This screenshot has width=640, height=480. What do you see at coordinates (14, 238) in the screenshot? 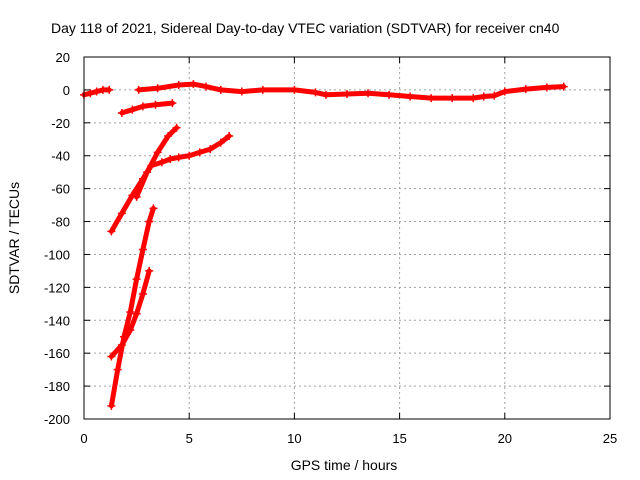
I see `y-axis-label: SDTVAR / TECUs` at bounding box center [14, 238].